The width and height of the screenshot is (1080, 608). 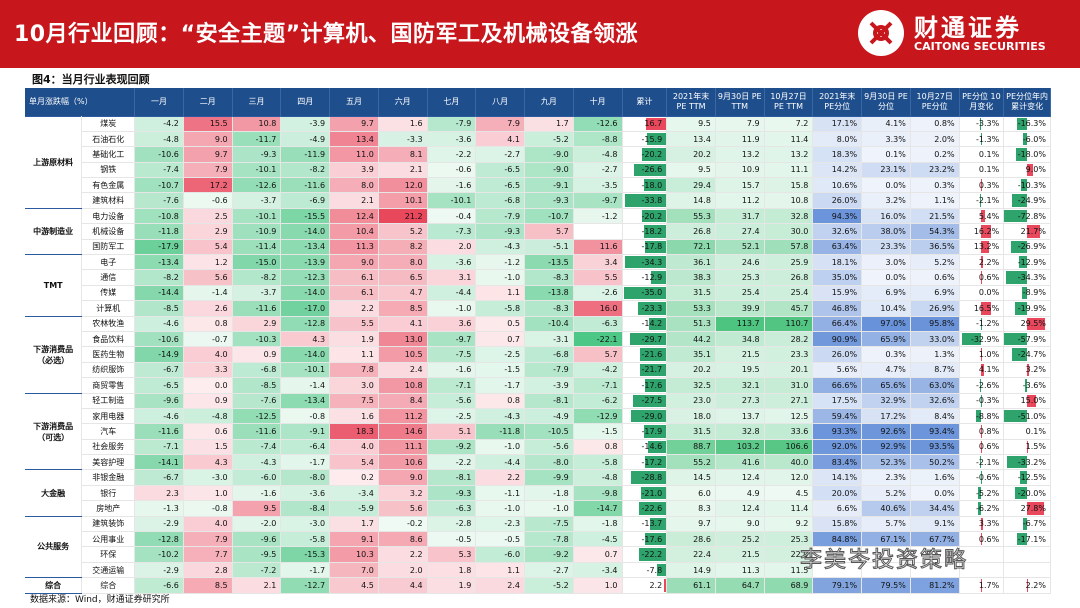 I want to click on monthly-return-cell: -1.2, so click(x=500, y=262).